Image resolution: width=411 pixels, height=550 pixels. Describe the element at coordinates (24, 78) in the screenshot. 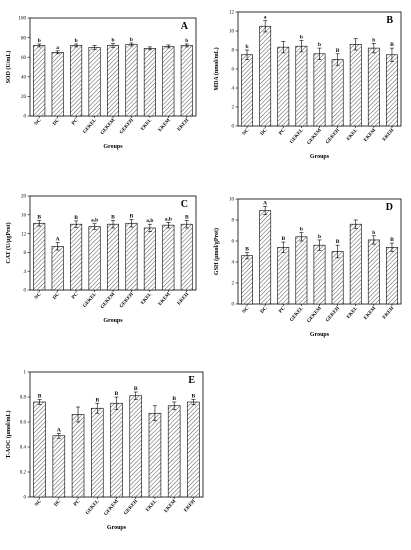

I see `y-tick-label: 40` at that location.